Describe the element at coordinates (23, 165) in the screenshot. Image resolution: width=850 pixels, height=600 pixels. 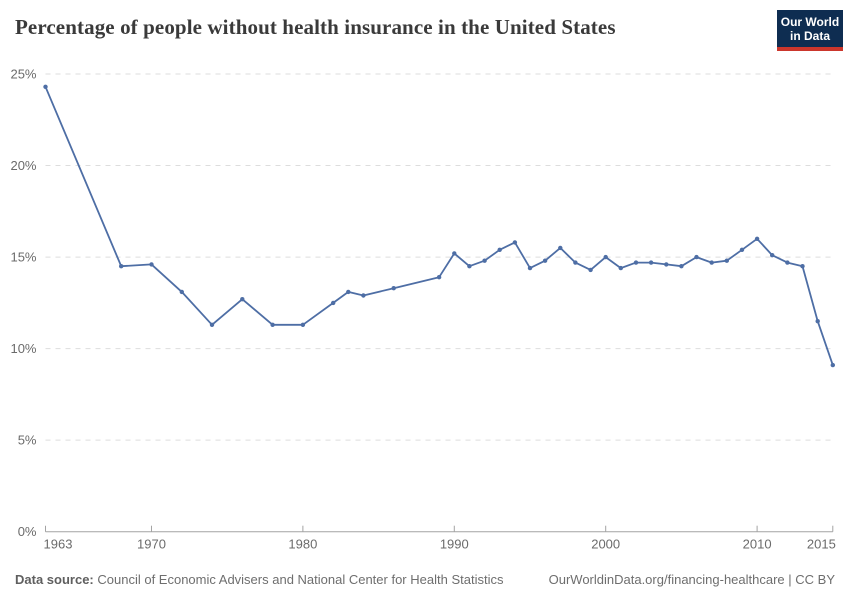
I see `y-tick-label: 20%` at that location.